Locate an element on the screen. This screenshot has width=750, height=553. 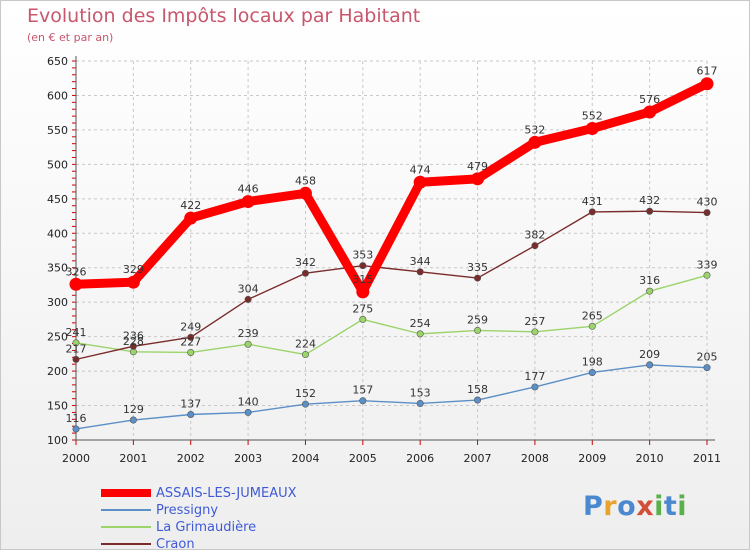
data-label-la-grimaudiere: 228 is located at coordinates (133, 341).